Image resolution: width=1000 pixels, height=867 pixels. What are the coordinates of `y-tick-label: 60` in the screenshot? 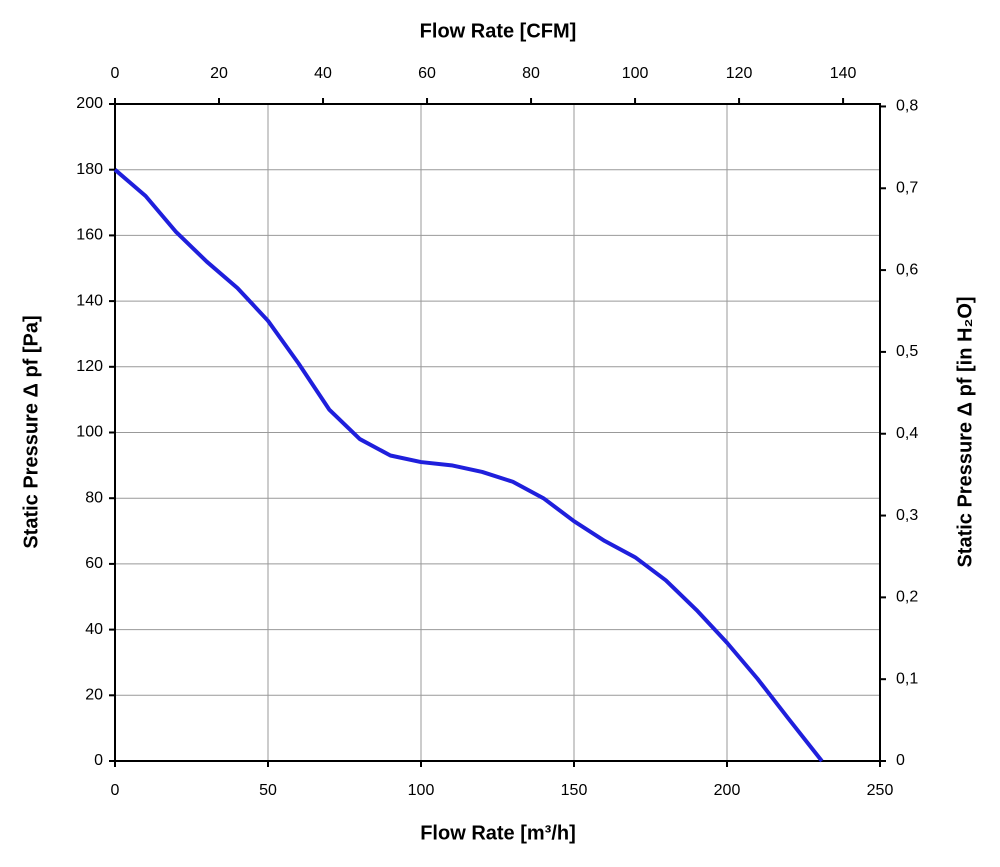 It's located at (94, 563).